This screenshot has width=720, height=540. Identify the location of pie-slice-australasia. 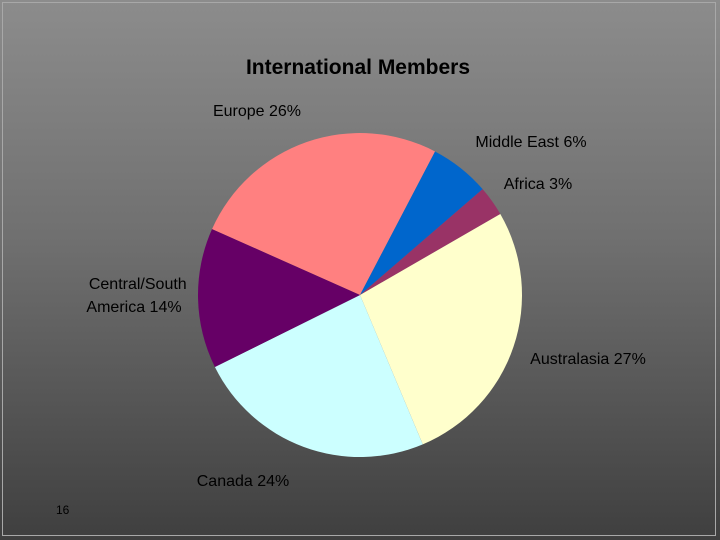
(441, 329).